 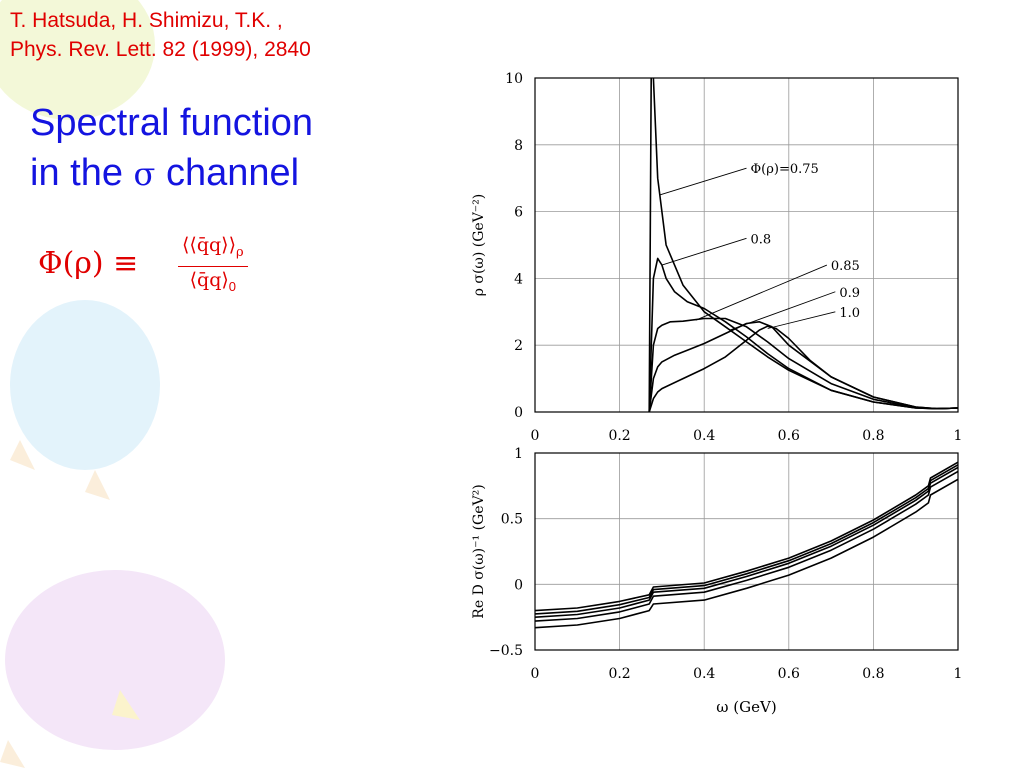 What do you see at coordinates (518, 454) in the screenshot?
I see `y-tick-label: 1` at bounding box center [518, 454].